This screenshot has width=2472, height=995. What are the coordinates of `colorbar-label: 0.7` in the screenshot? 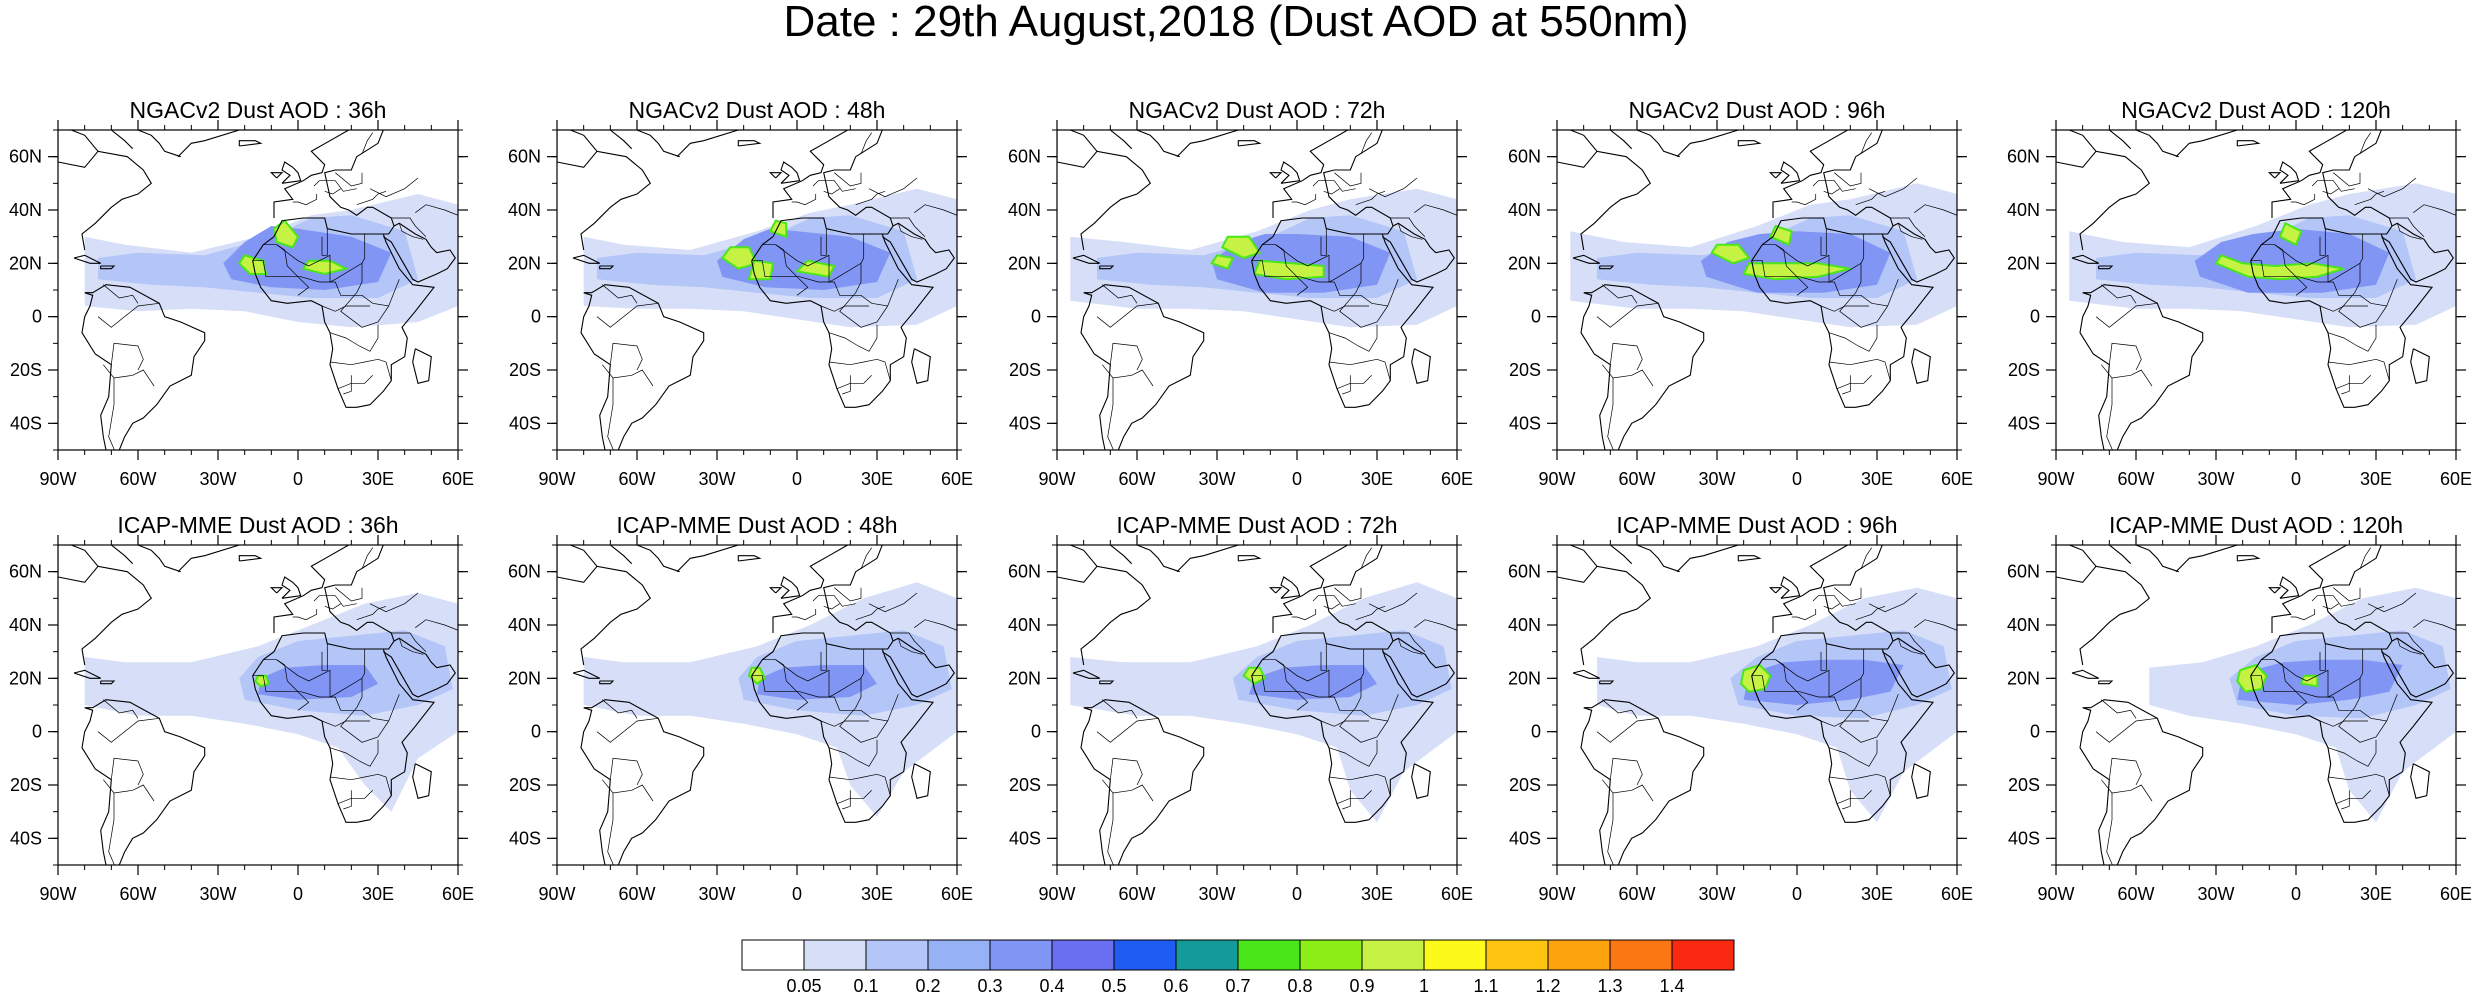 It's located at (1237, 985).